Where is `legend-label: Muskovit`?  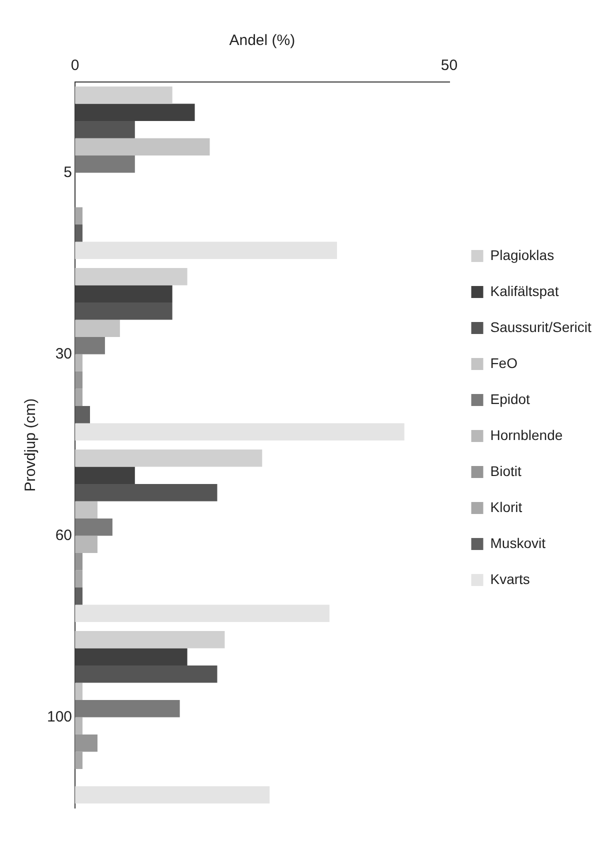
legend-label: Muskovit is located at coordinates (518, 542).